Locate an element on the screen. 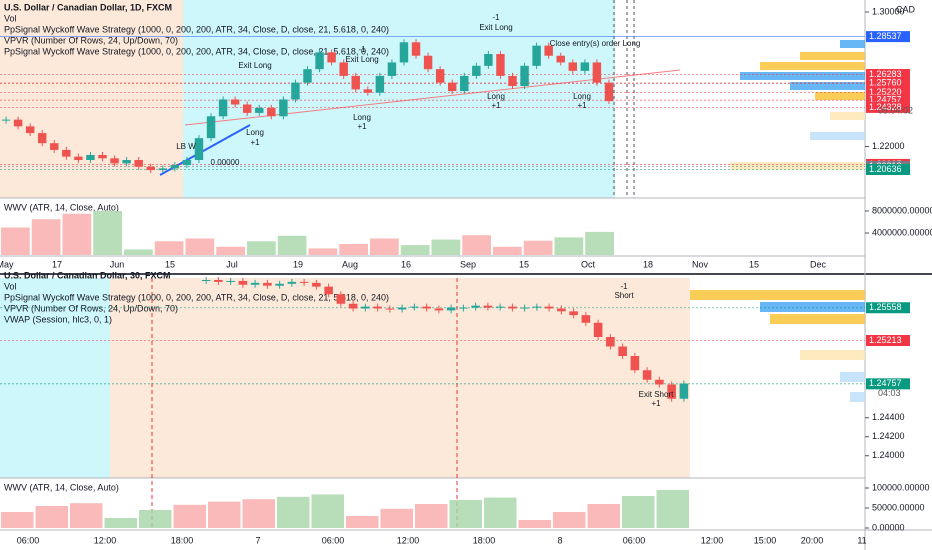 The height and width of the screenshot is (550, 932). legend-line: VWAP (Session, hlc3, 0, 1) is located at coordinates (58, 319).